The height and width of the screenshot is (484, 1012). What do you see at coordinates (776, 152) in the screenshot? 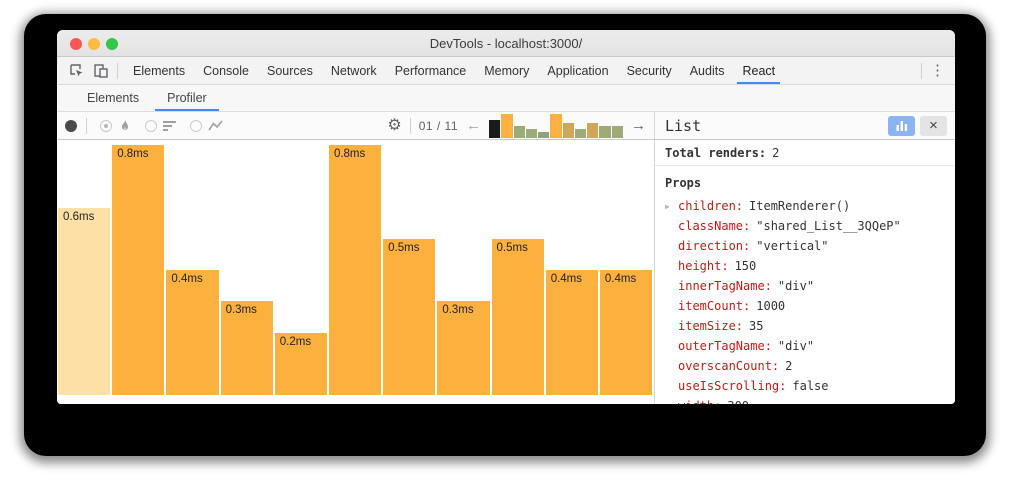
I see `total-renders-value: 2` at bounding box center [776, 152].